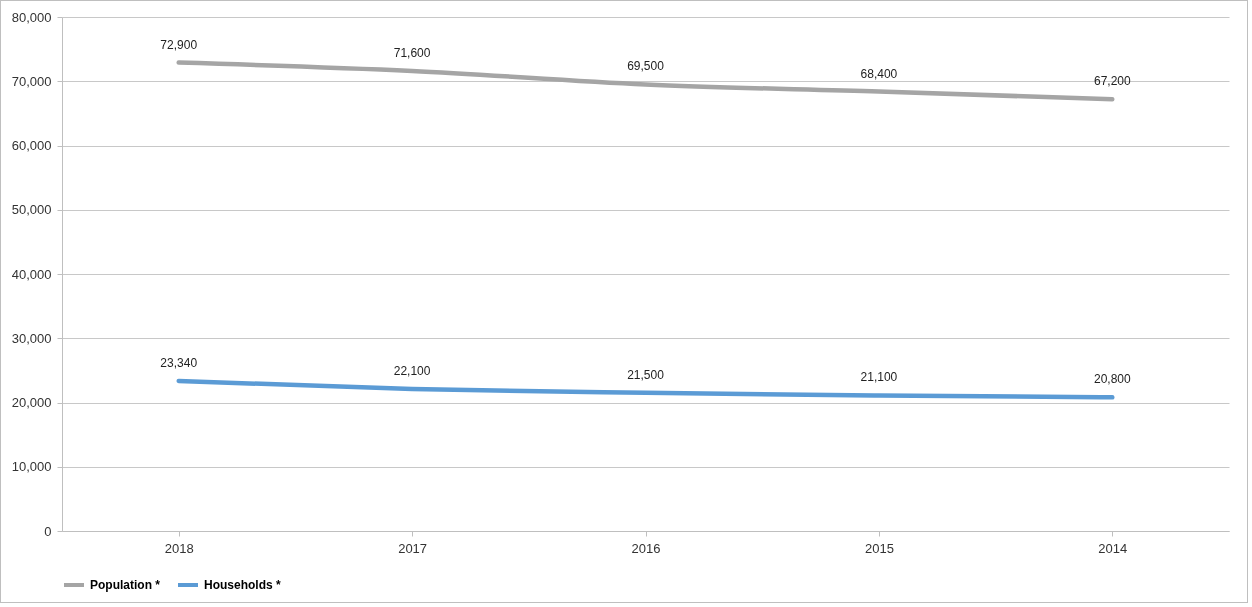  Describe the element at coordinates (179, 363) in the screenshot. I see `data-label: 23,340` at that location.